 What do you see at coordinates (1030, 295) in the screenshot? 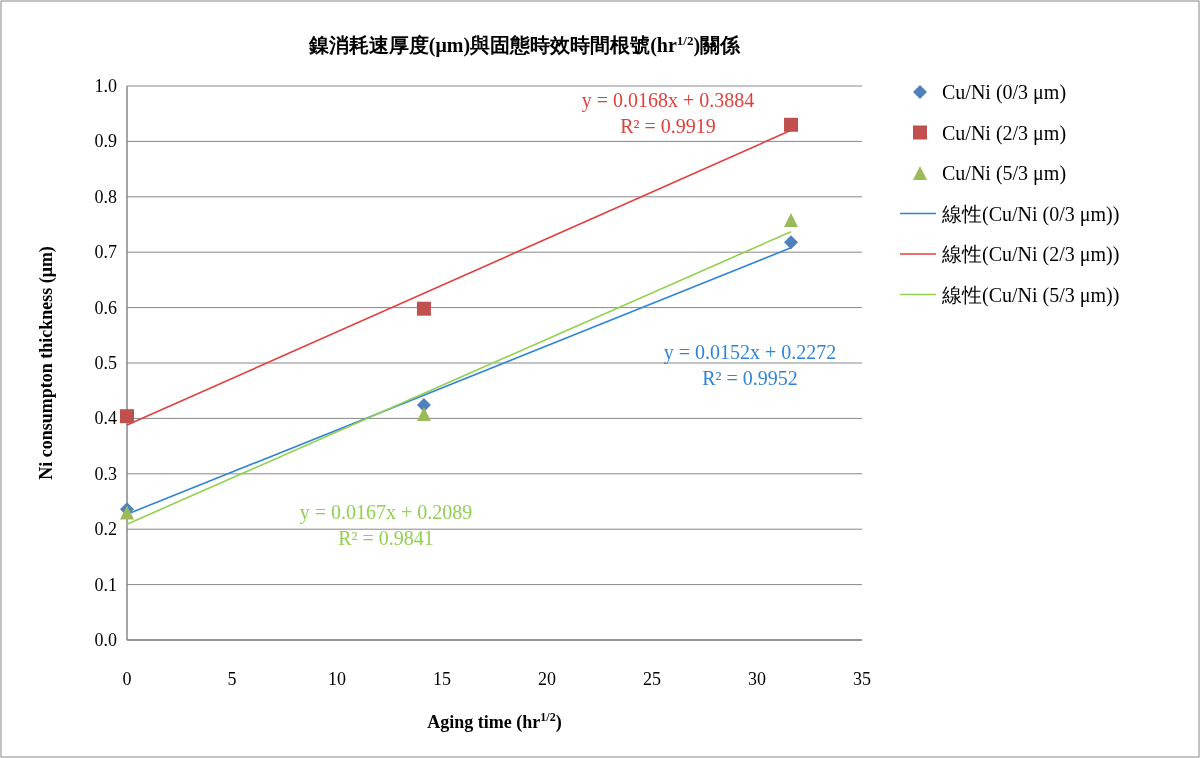
I see `legend-label: 線性(Cu/Ni (5/3 μm))` at bounding box center [1030, 295].